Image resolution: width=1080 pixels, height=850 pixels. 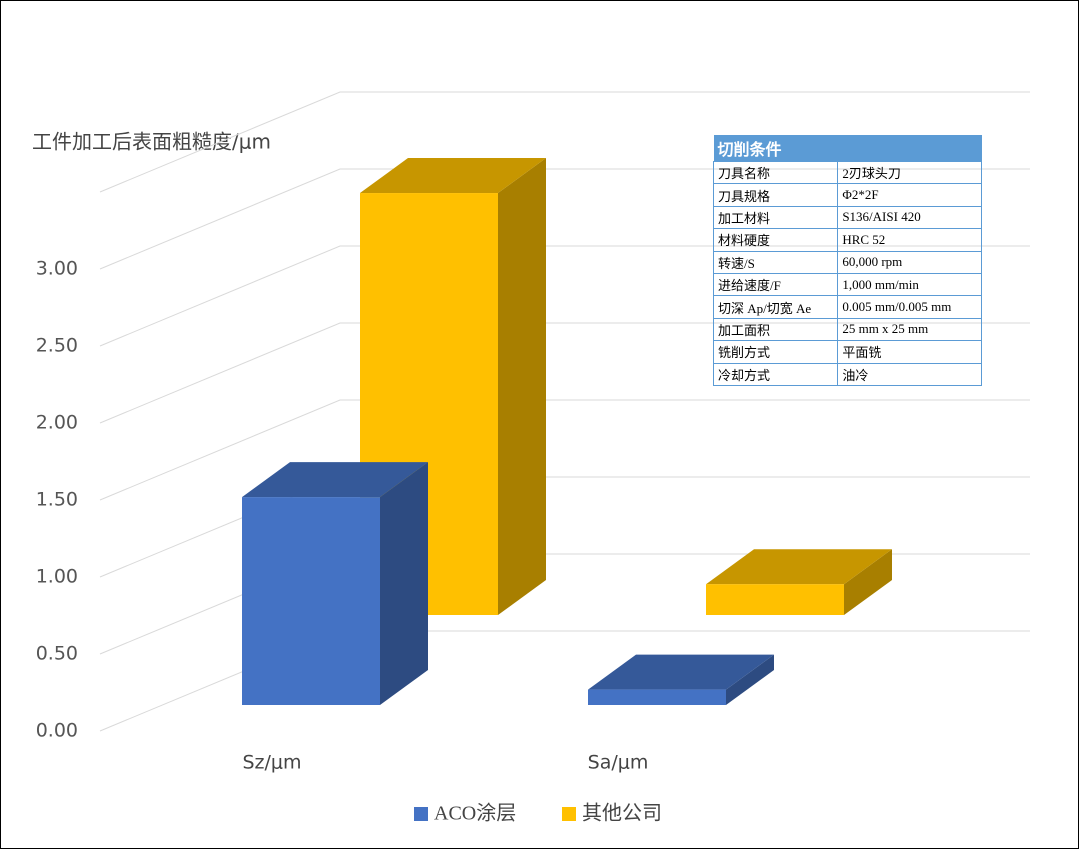 I want to click on table-row: 材料硬度 HRC 52, so click(x=847, y=240).